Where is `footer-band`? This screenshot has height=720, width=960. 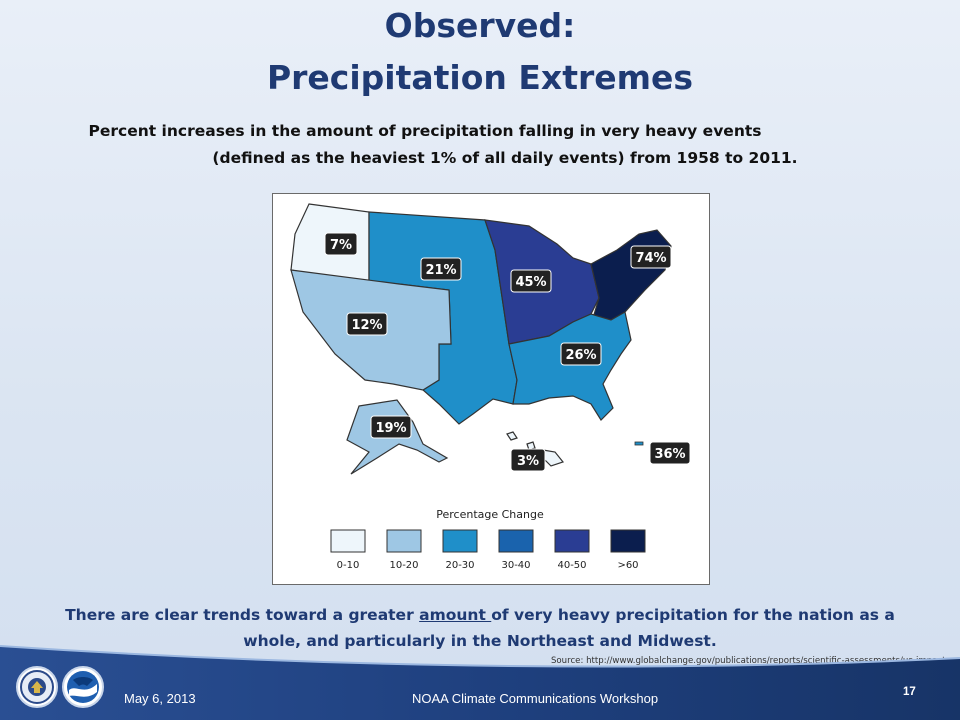
footer-band is located at coordinates (480, 682).